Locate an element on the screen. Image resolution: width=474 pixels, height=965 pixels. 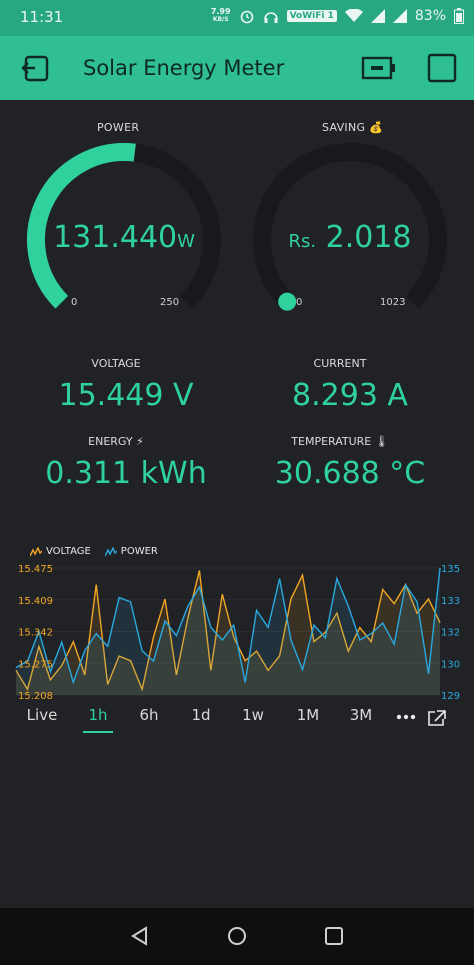
voltage-label: VOLTAGE is located at coordinates (116, 363).